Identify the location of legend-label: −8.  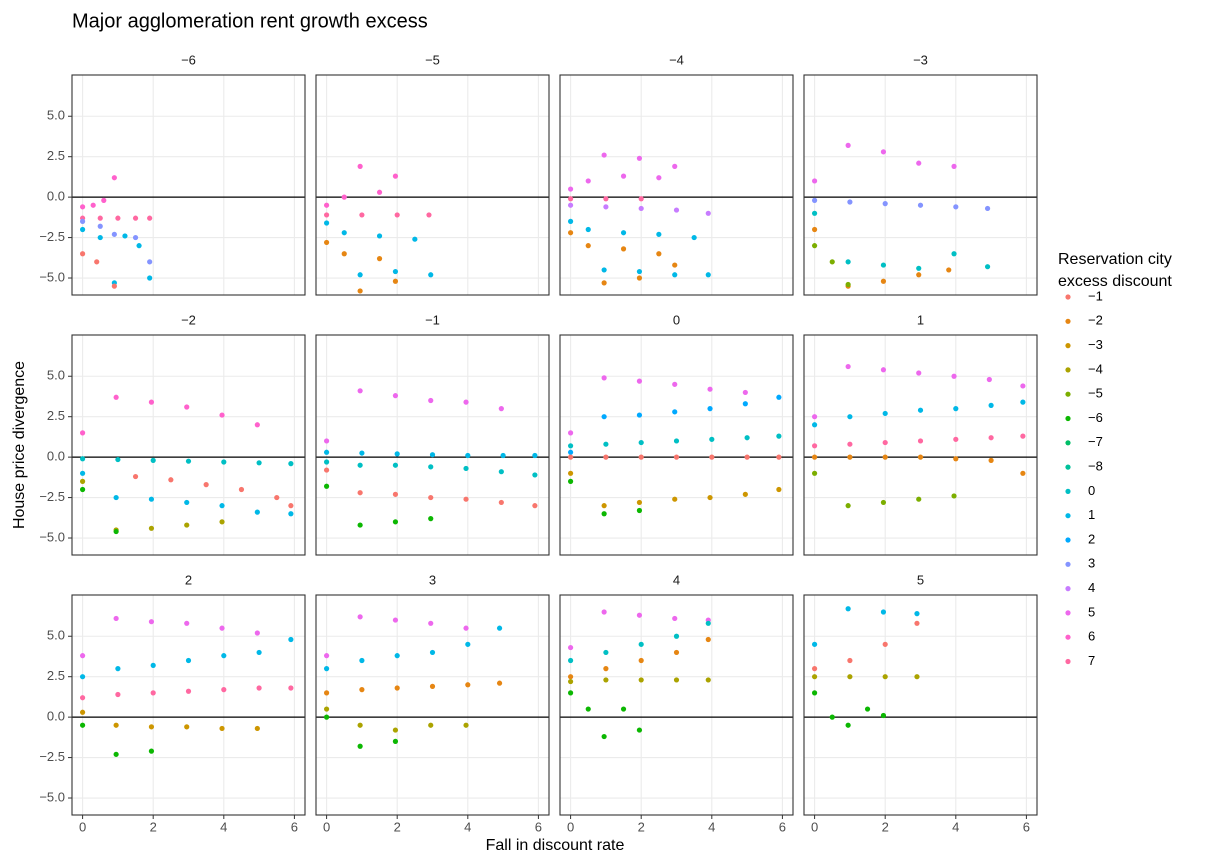
(1095, 466).